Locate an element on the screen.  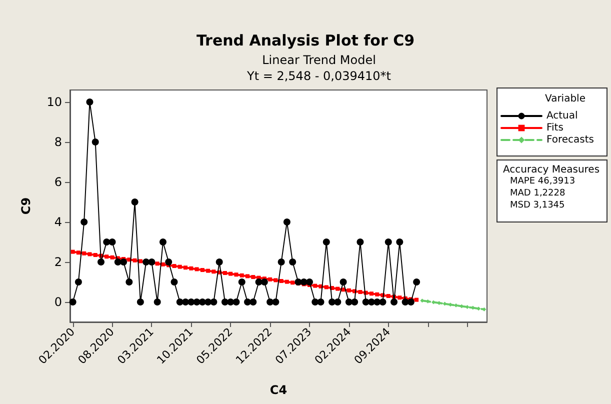
y-tick-label: 8 is located at coordinates (58, 142).